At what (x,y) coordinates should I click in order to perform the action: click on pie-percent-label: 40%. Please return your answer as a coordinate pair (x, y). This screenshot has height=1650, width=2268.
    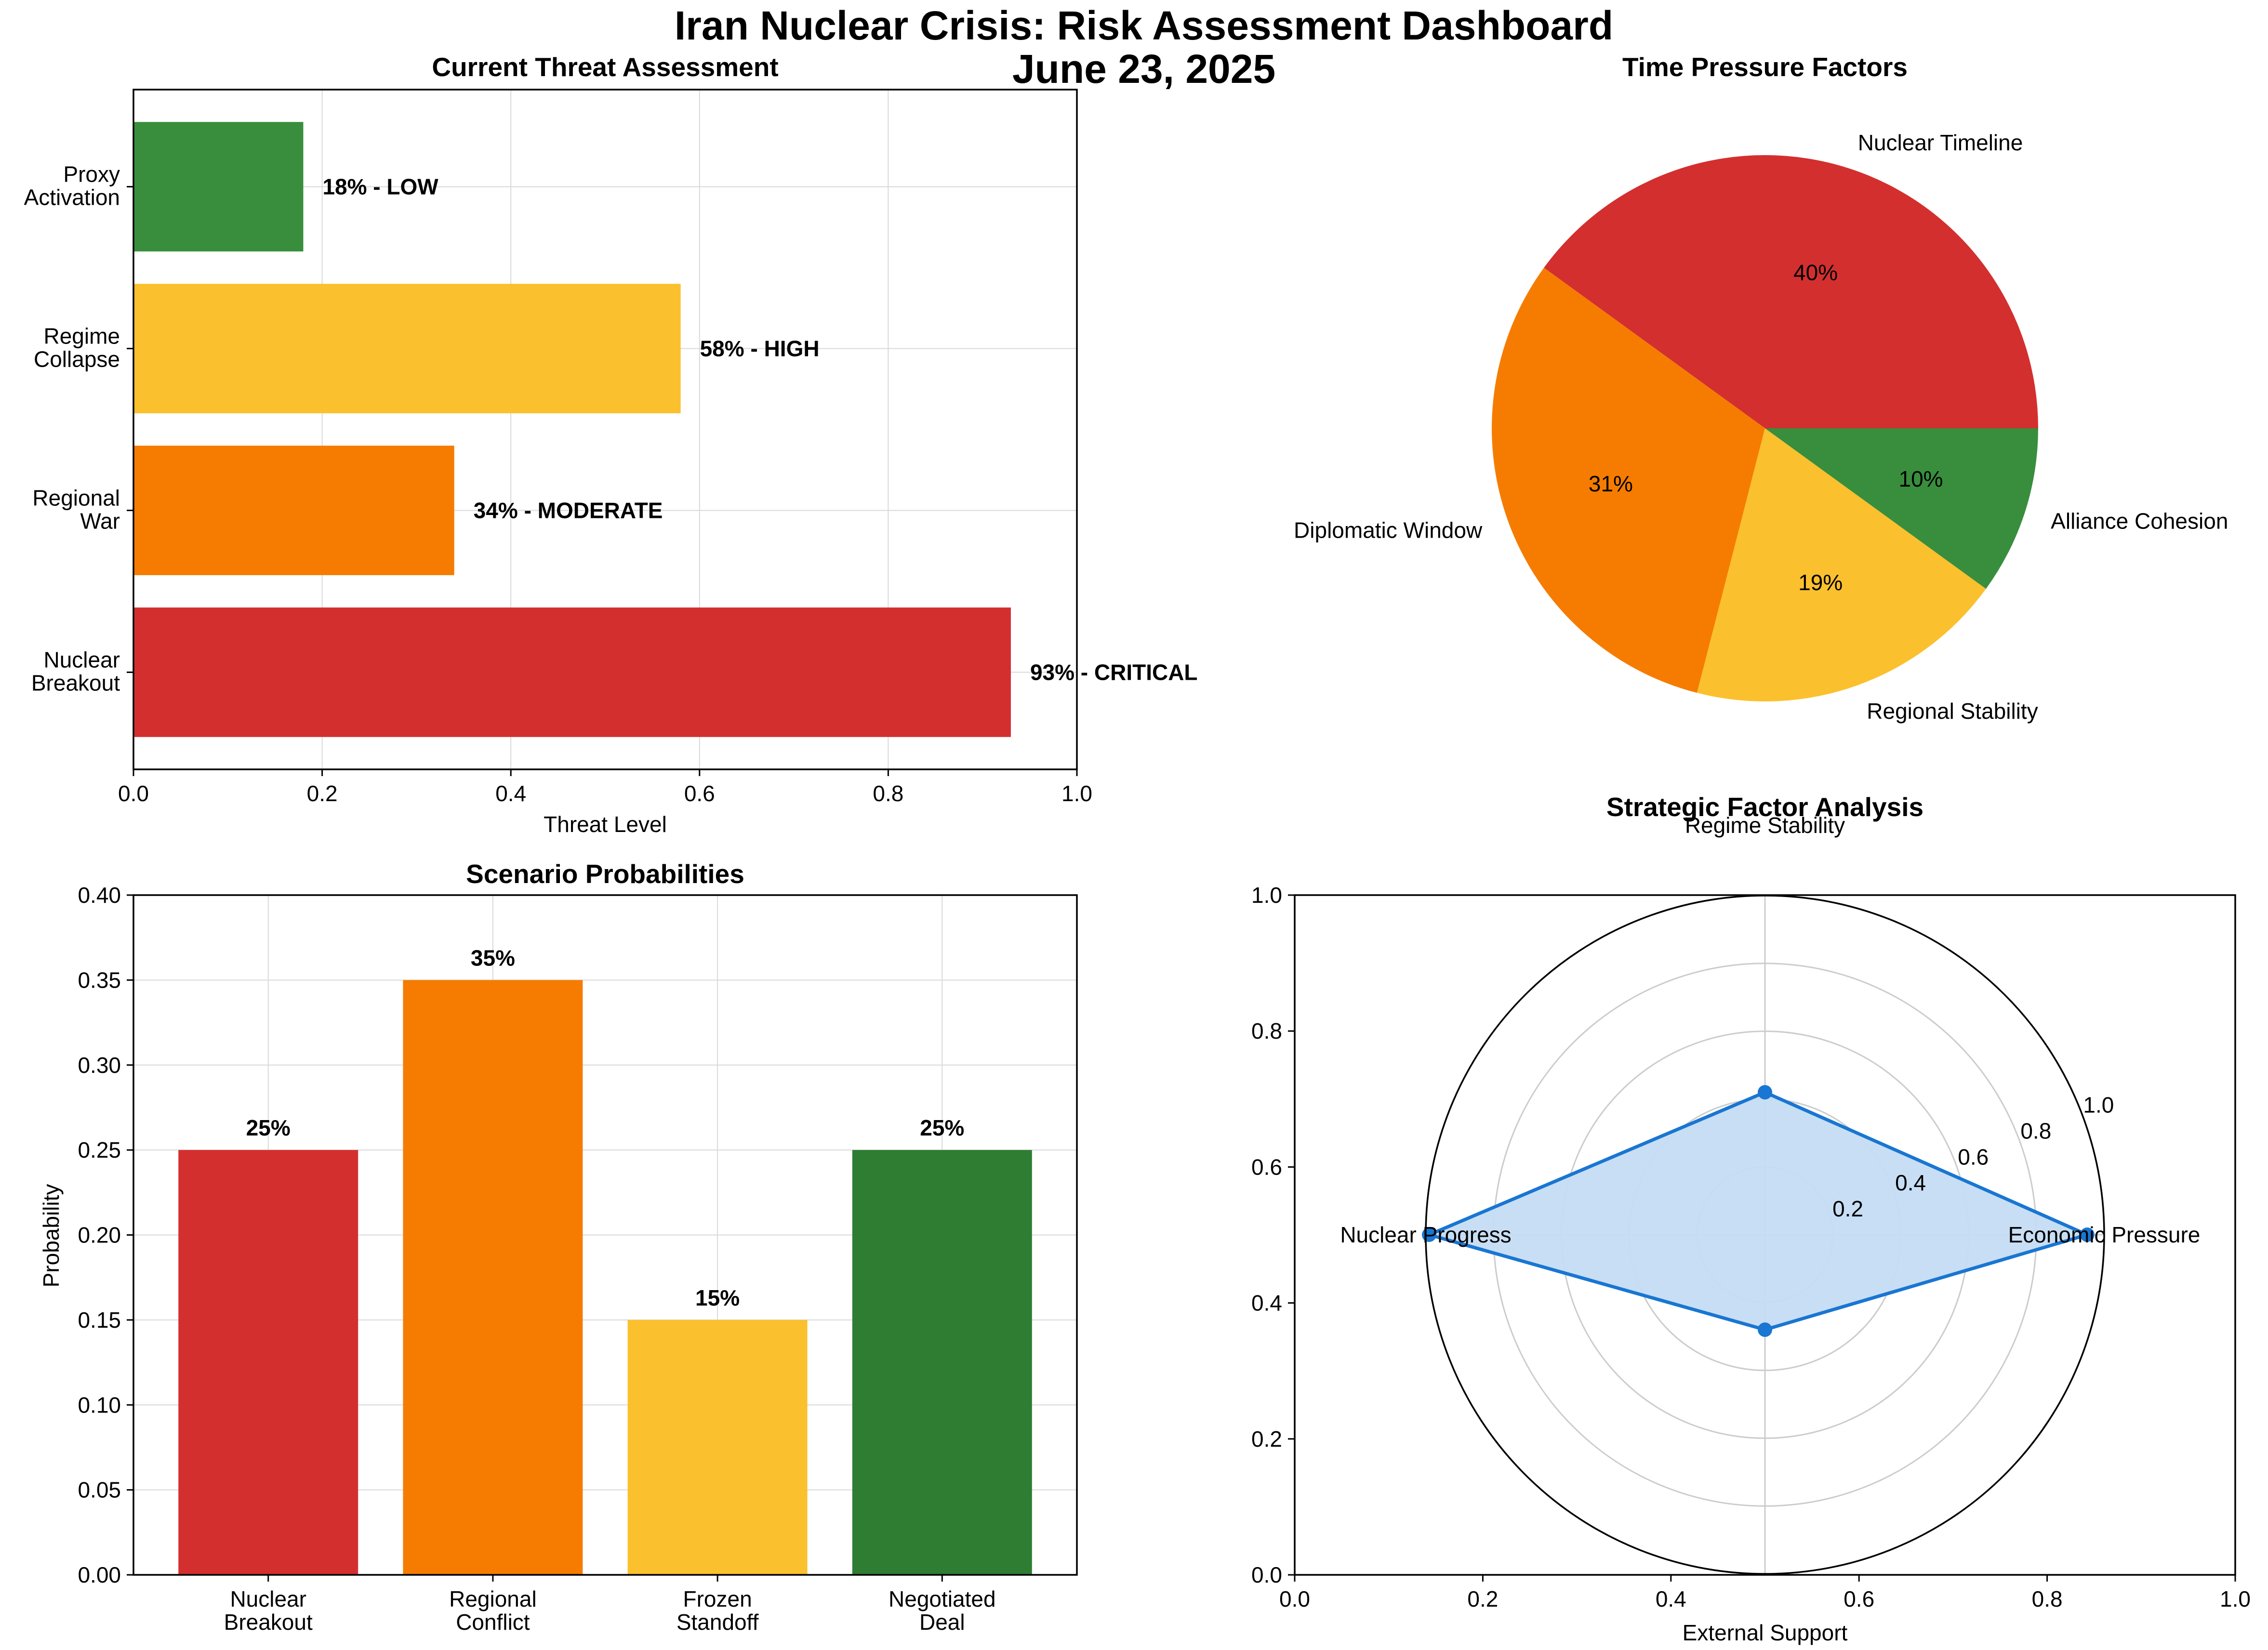
    Looking at the image, I should click on (1816, 272).